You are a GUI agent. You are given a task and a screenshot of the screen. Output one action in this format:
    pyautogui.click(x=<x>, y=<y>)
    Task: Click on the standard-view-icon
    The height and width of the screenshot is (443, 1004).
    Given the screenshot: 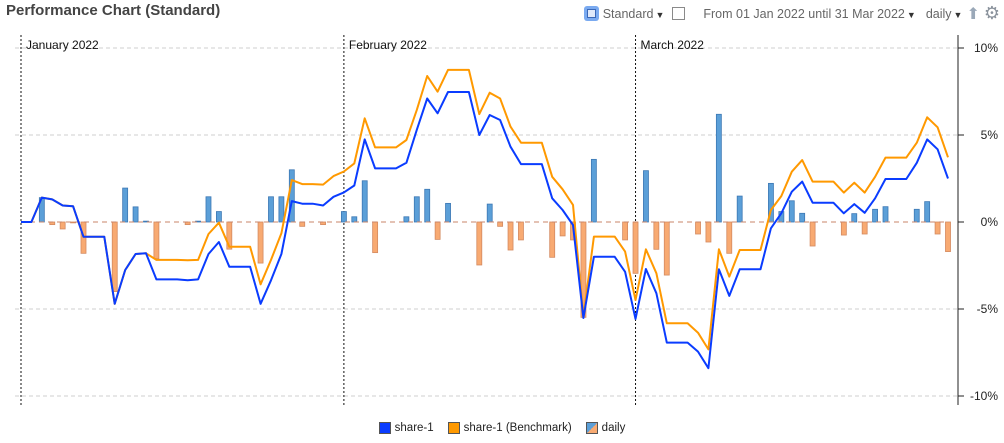 What is the action you would take?
    pyautogui.click(x=591, y=13)
    